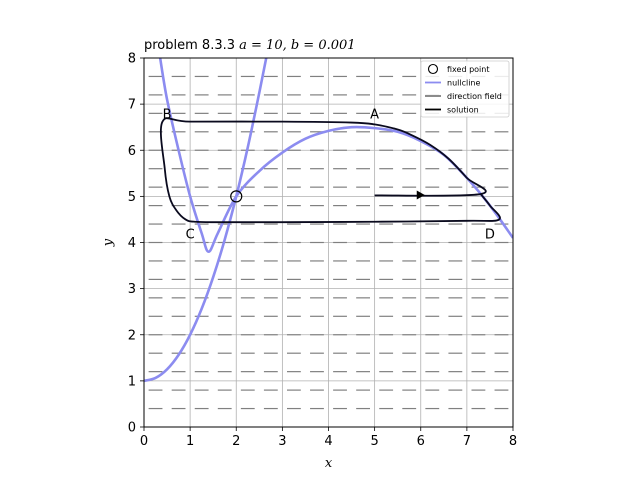 The image size is (640, 480). What do you see at coordinates (108, 242) in the screenshot?
I see `y-axis-label: y` at bounding box center [108, 242].